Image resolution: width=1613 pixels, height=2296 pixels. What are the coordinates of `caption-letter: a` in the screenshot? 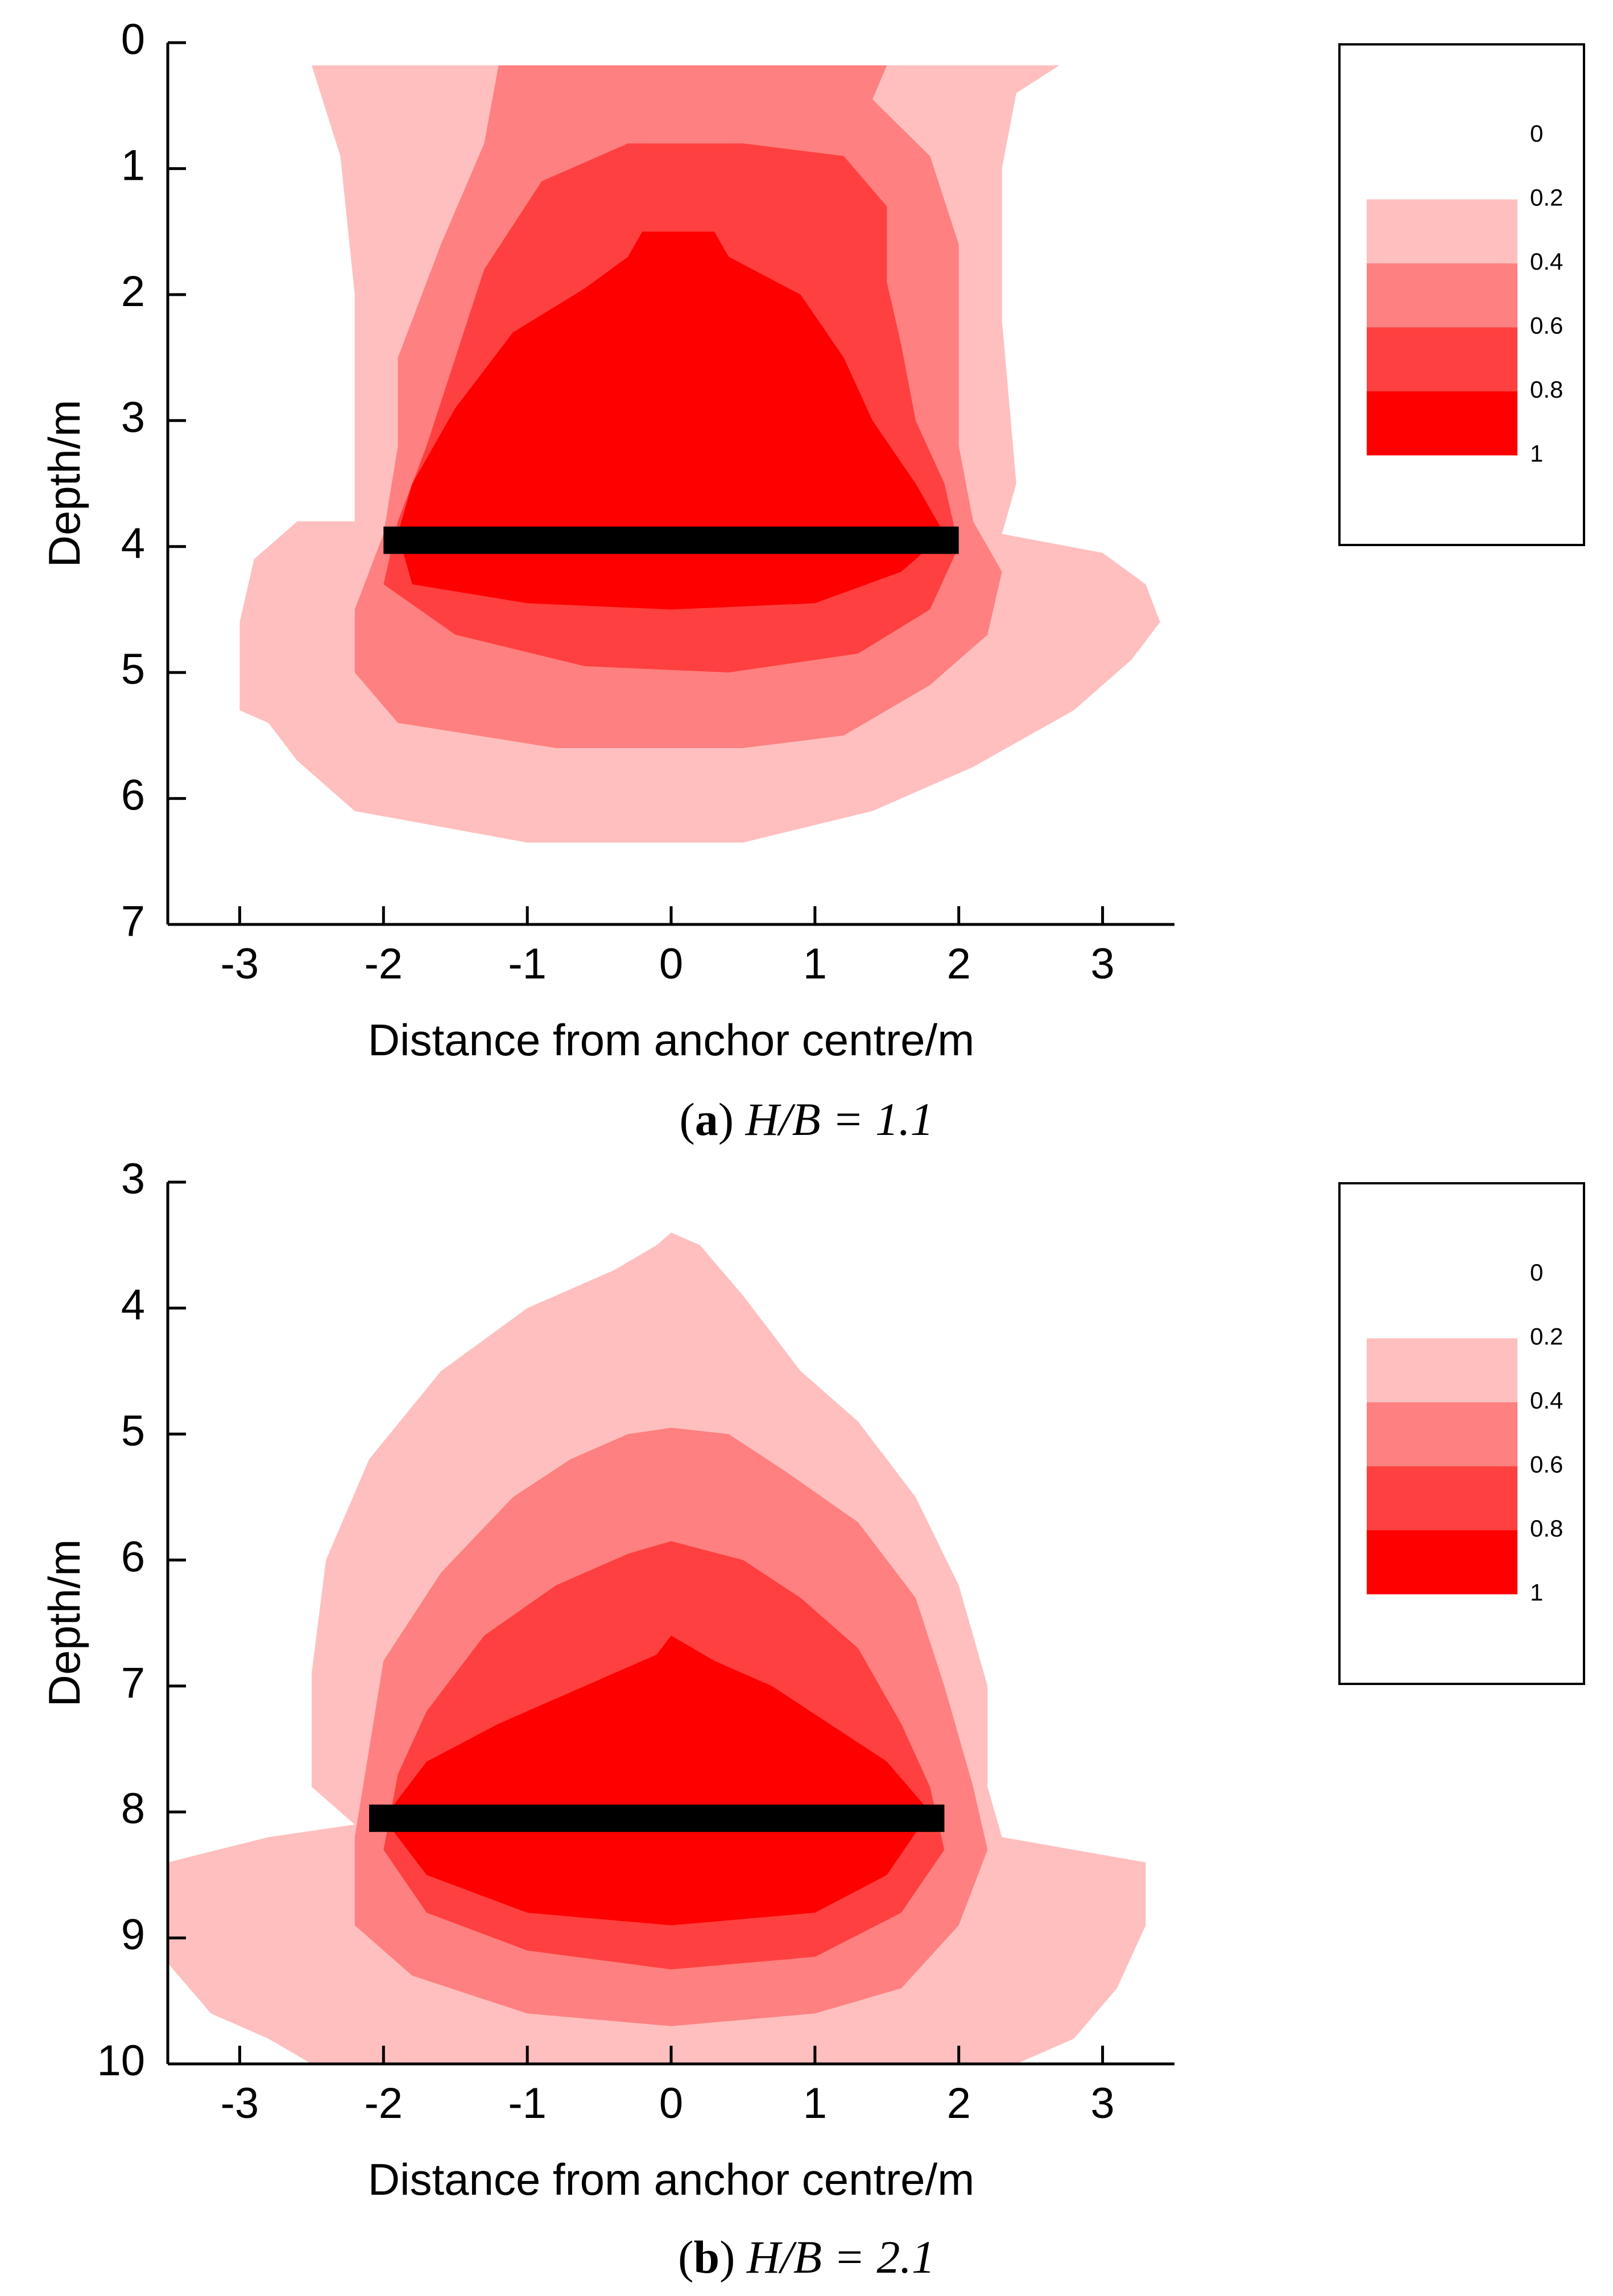 It's located at (706, 1119).